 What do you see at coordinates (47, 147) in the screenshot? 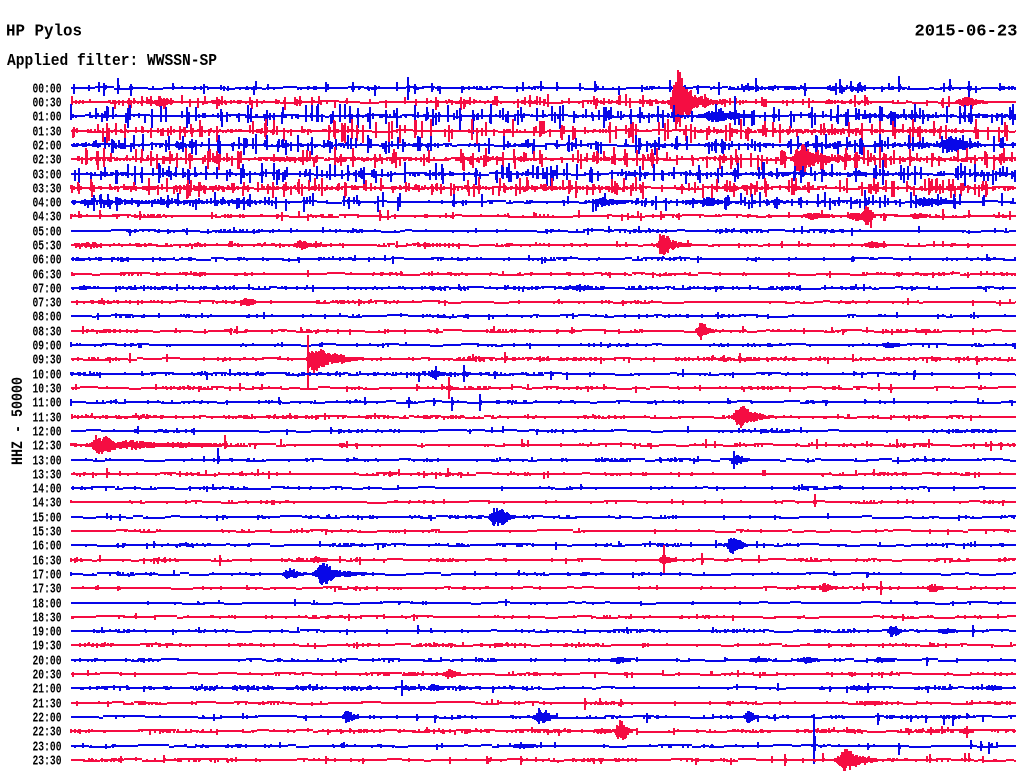
I see `svg-text: 02:00` at bounding box center [47, 147].